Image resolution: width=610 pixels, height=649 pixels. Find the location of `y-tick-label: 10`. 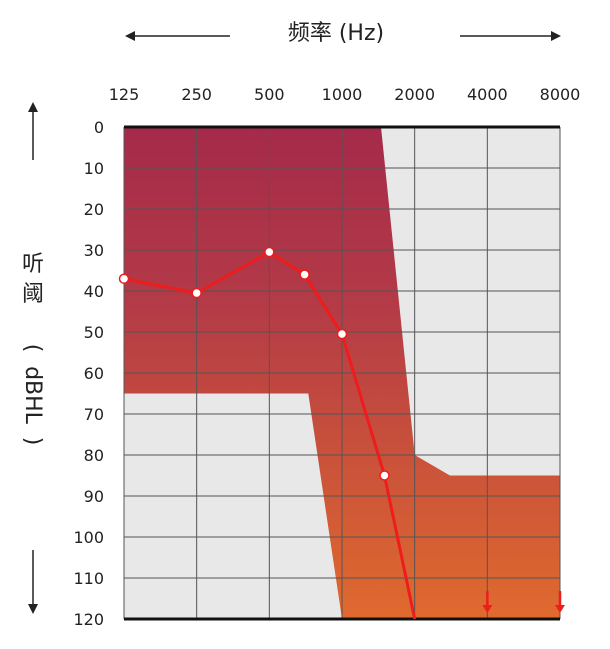

y-tick-label: 10 is located at coordinates (94, 168).